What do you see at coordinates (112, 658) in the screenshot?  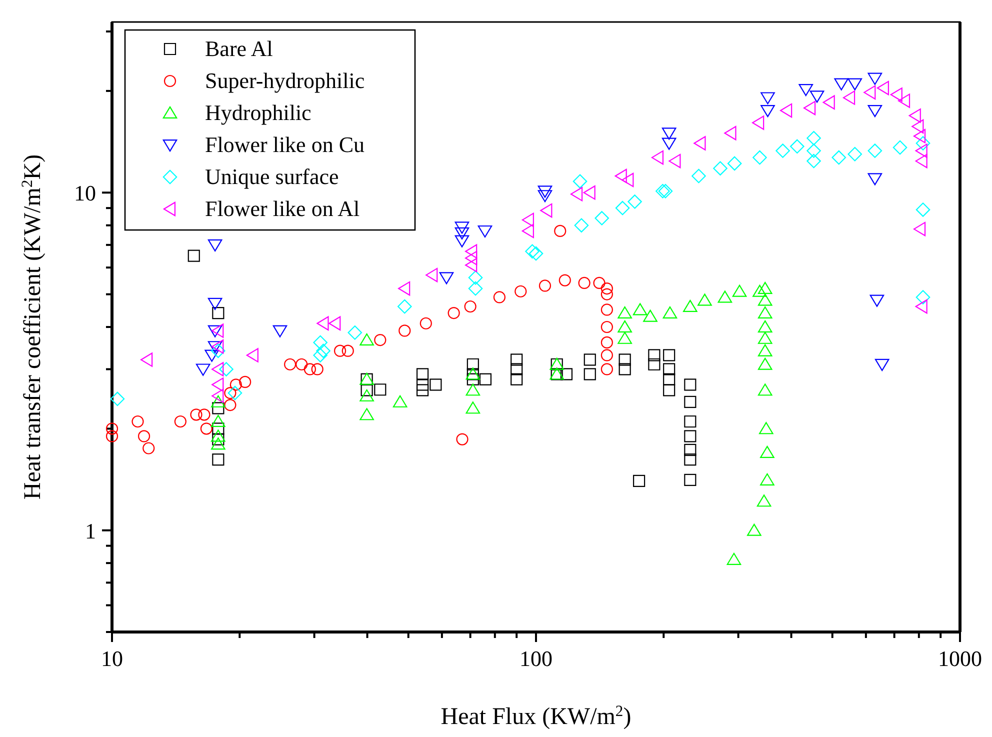 I see `x-tick-label: 10` at bounding box center [112, 658].